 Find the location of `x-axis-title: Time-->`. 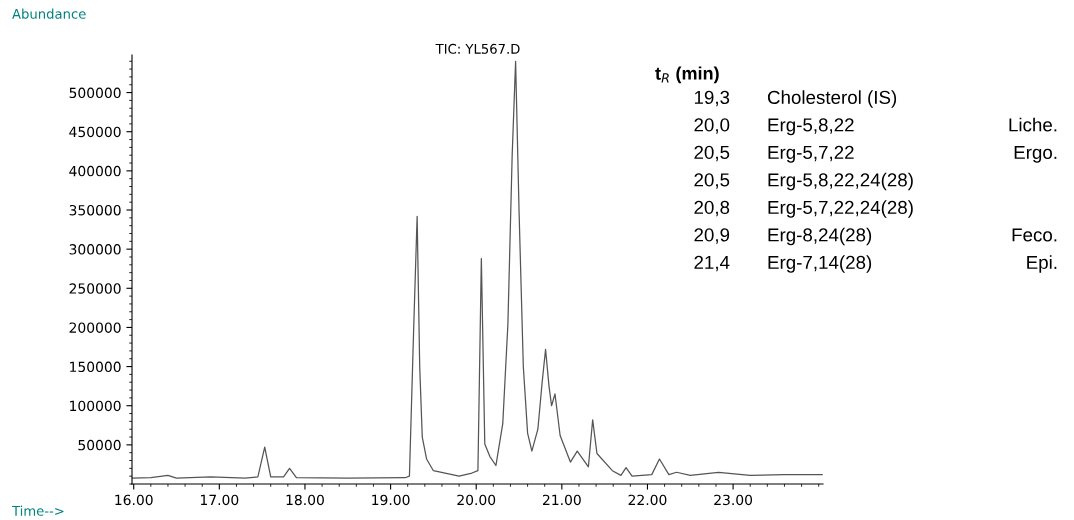

x-axis-title: Time--> is located at coordinates (37, 510).